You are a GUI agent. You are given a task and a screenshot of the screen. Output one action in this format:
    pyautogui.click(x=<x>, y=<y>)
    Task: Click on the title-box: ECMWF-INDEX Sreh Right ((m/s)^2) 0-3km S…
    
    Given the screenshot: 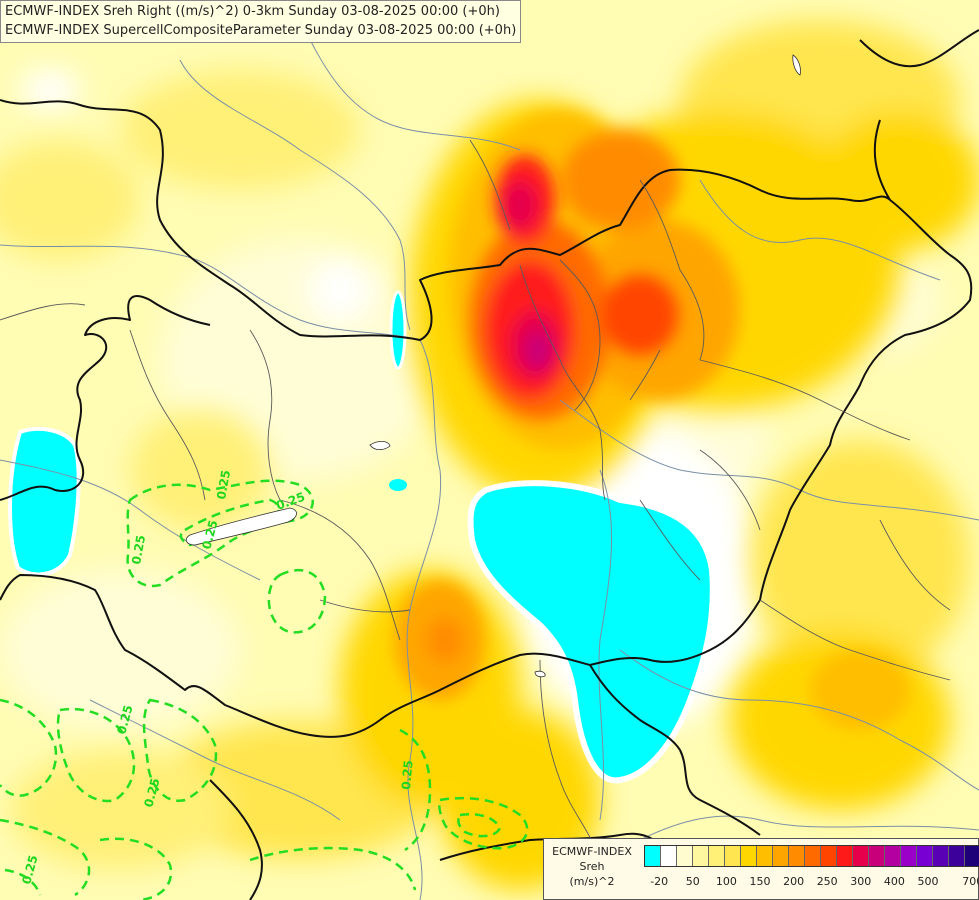 What is the action you would take?
    pyautogui.click(x=261, y=21)
    